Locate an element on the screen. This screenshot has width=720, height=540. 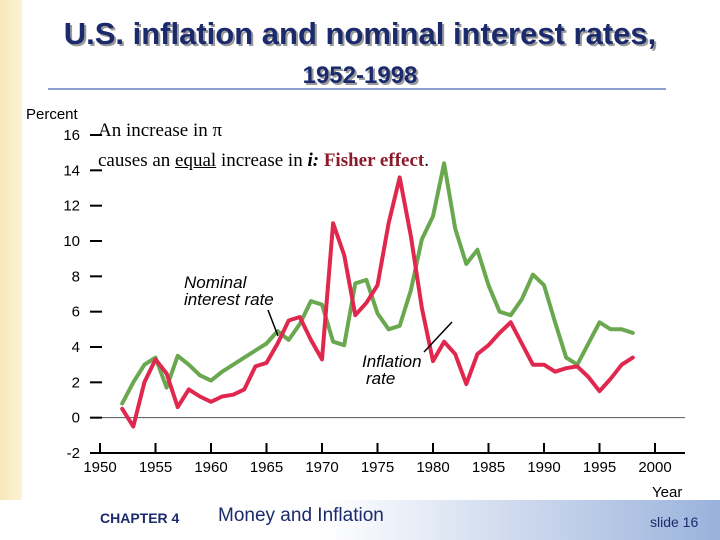
footer-bar is located at coordinates (360, 520).